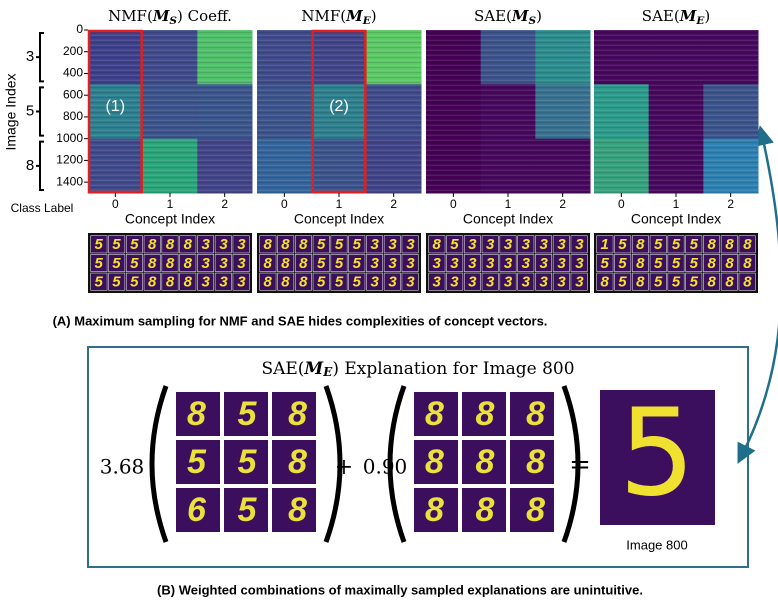 This screenshot has width=778, height=604. I want to click on class-label: 5, so click(30, 110).